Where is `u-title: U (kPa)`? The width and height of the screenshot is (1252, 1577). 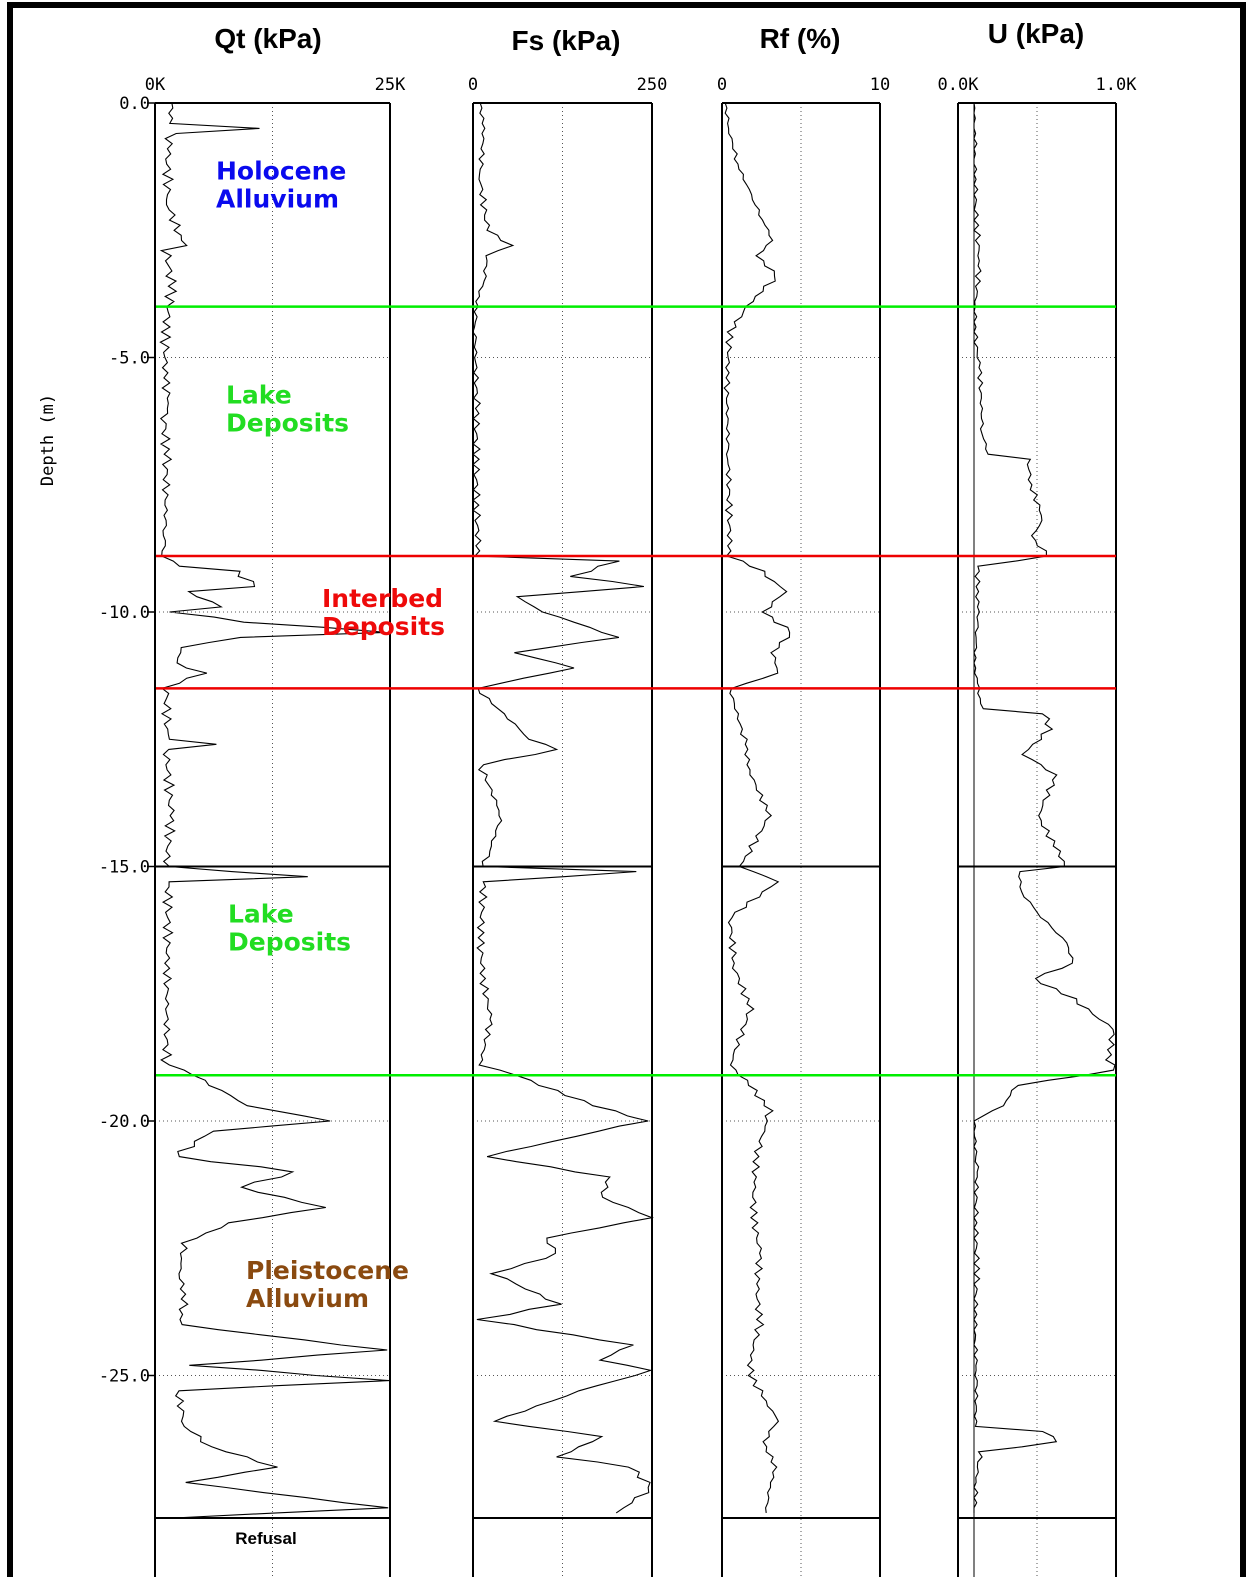 u-title: U (kPa) is located at coordinates (1036, 33).